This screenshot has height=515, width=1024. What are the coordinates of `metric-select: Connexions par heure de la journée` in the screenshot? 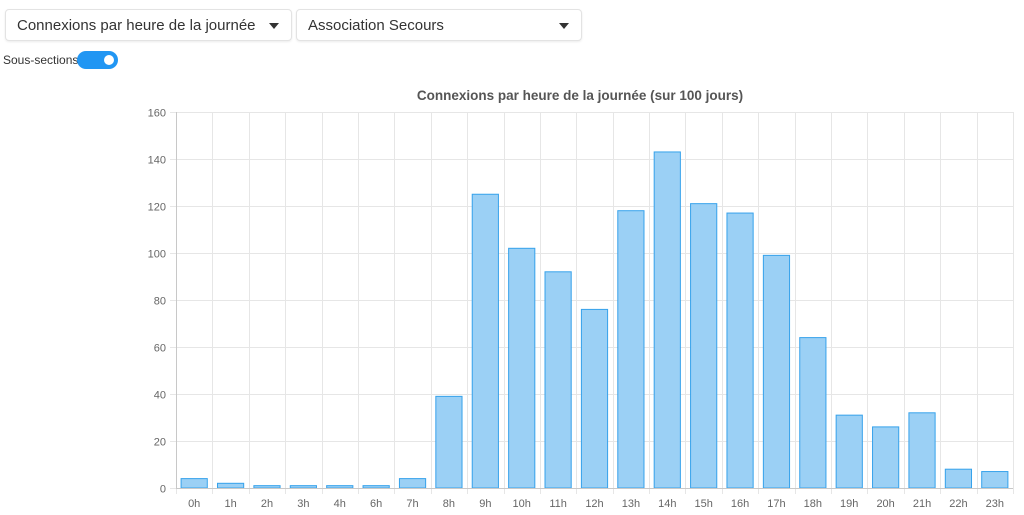 It's located at (148, 25).